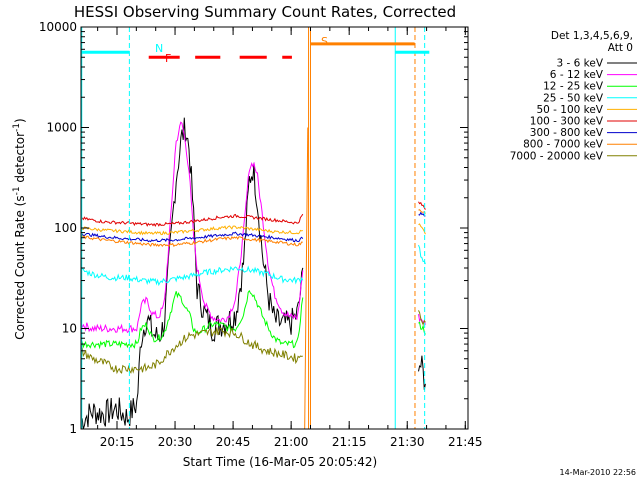  Describe the element at coordinates (573, 98) in the screenshot. I see `legend-label: 25 - 50 keV` at that location.